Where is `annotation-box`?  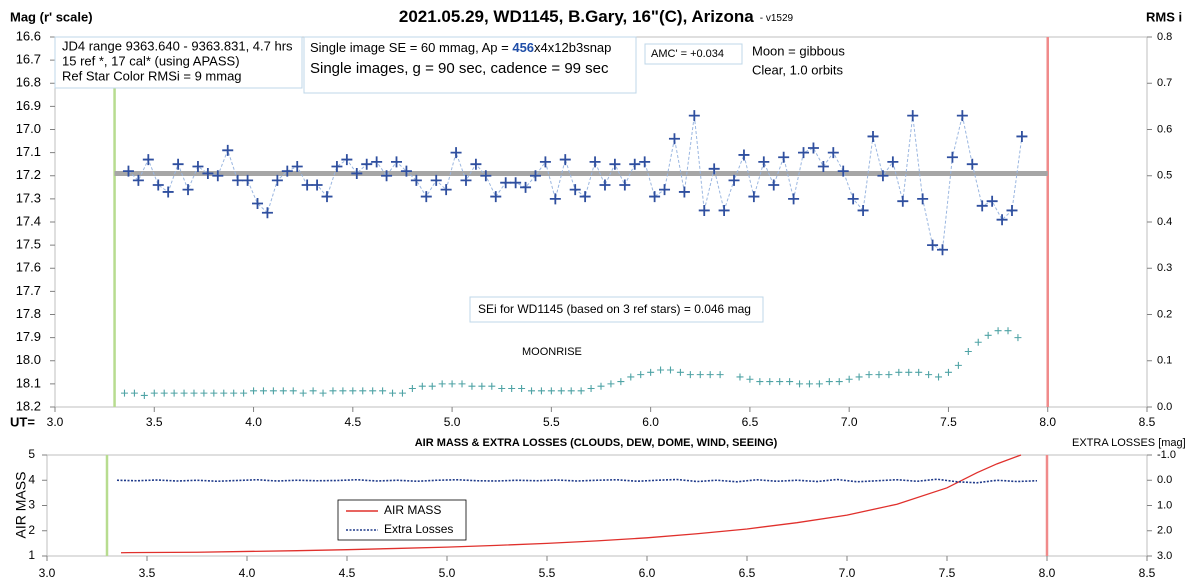
annotation-box is located at coordinates (616, 309).